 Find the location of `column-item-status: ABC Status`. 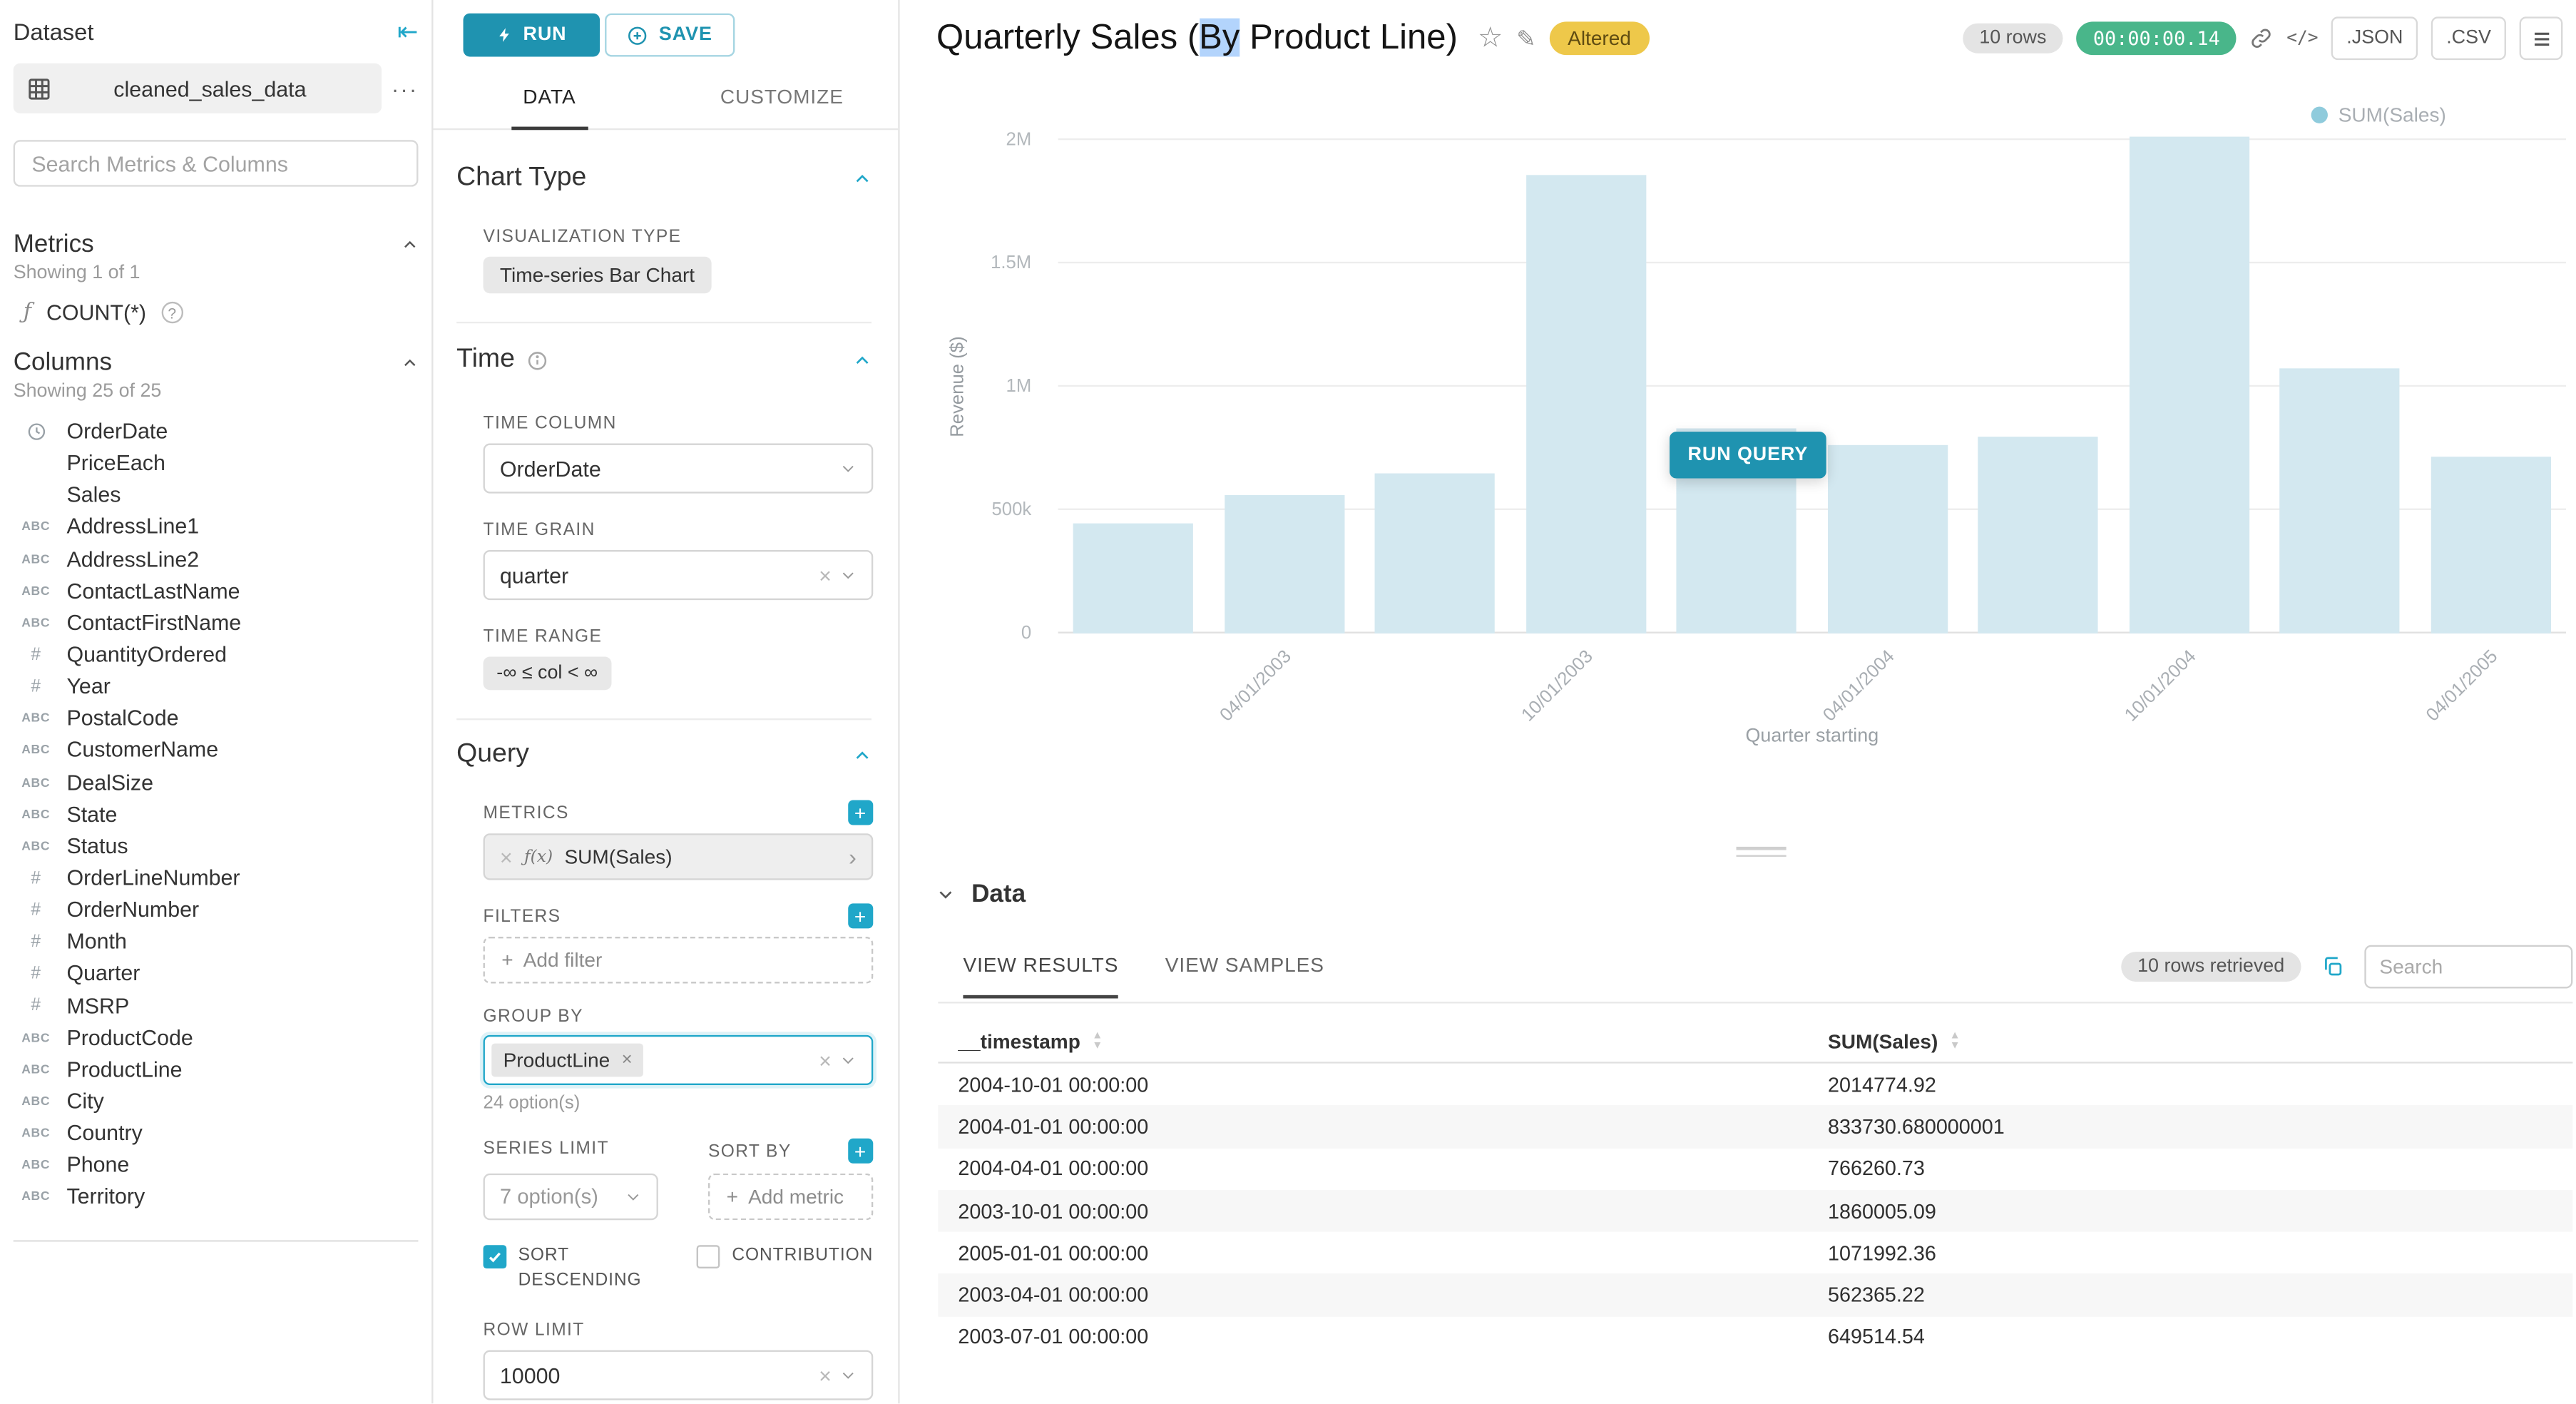

column-item-status: ABC Status is located at coordinates (74, 845).